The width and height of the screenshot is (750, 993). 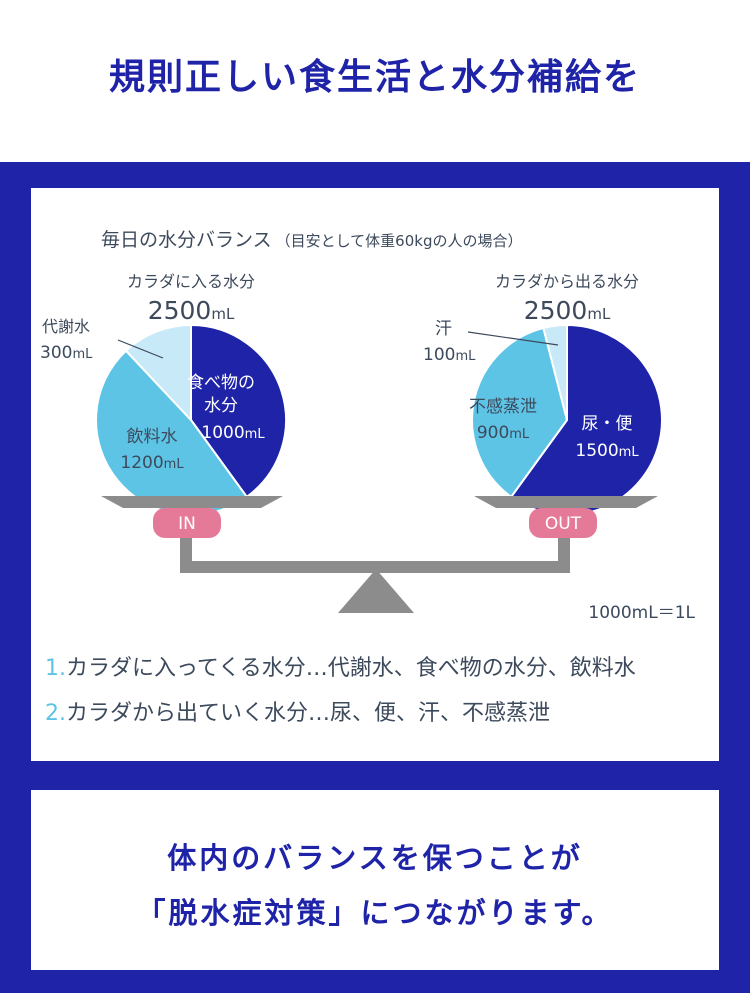 I want to click on in-leader-line, so click(x=140, y=349).